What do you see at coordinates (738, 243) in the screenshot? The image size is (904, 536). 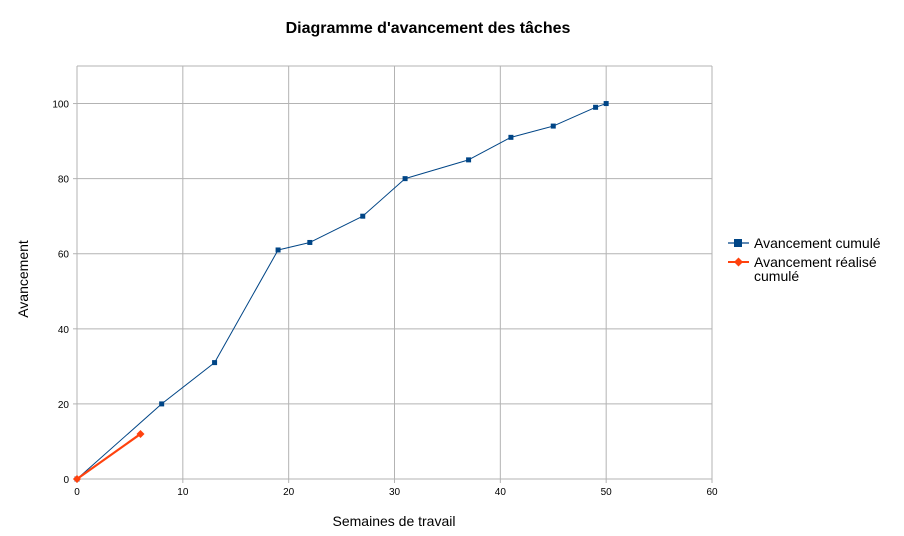 I see `legend-marker-square` at bounding box center [738, 243].